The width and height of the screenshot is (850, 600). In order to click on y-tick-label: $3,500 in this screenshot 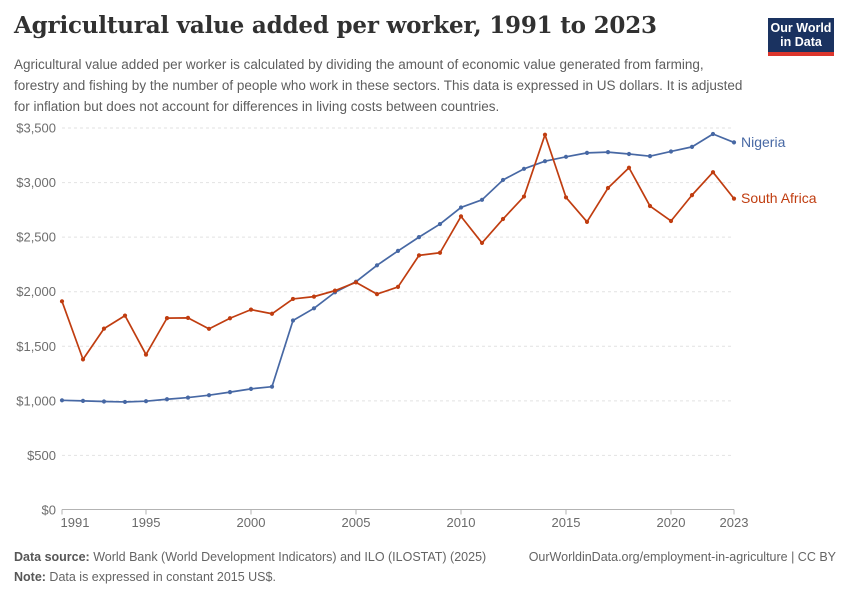, I will do `click(36, 128)`.